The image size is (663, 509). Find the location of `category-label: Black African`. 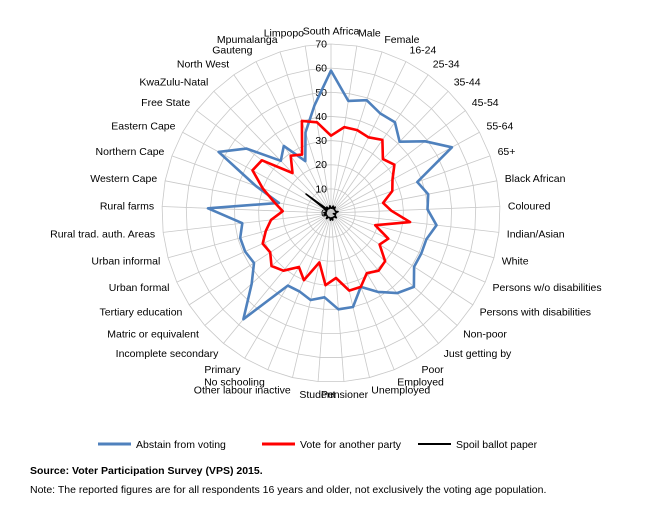

category-label: Black African is located at coordinates (535, 179).